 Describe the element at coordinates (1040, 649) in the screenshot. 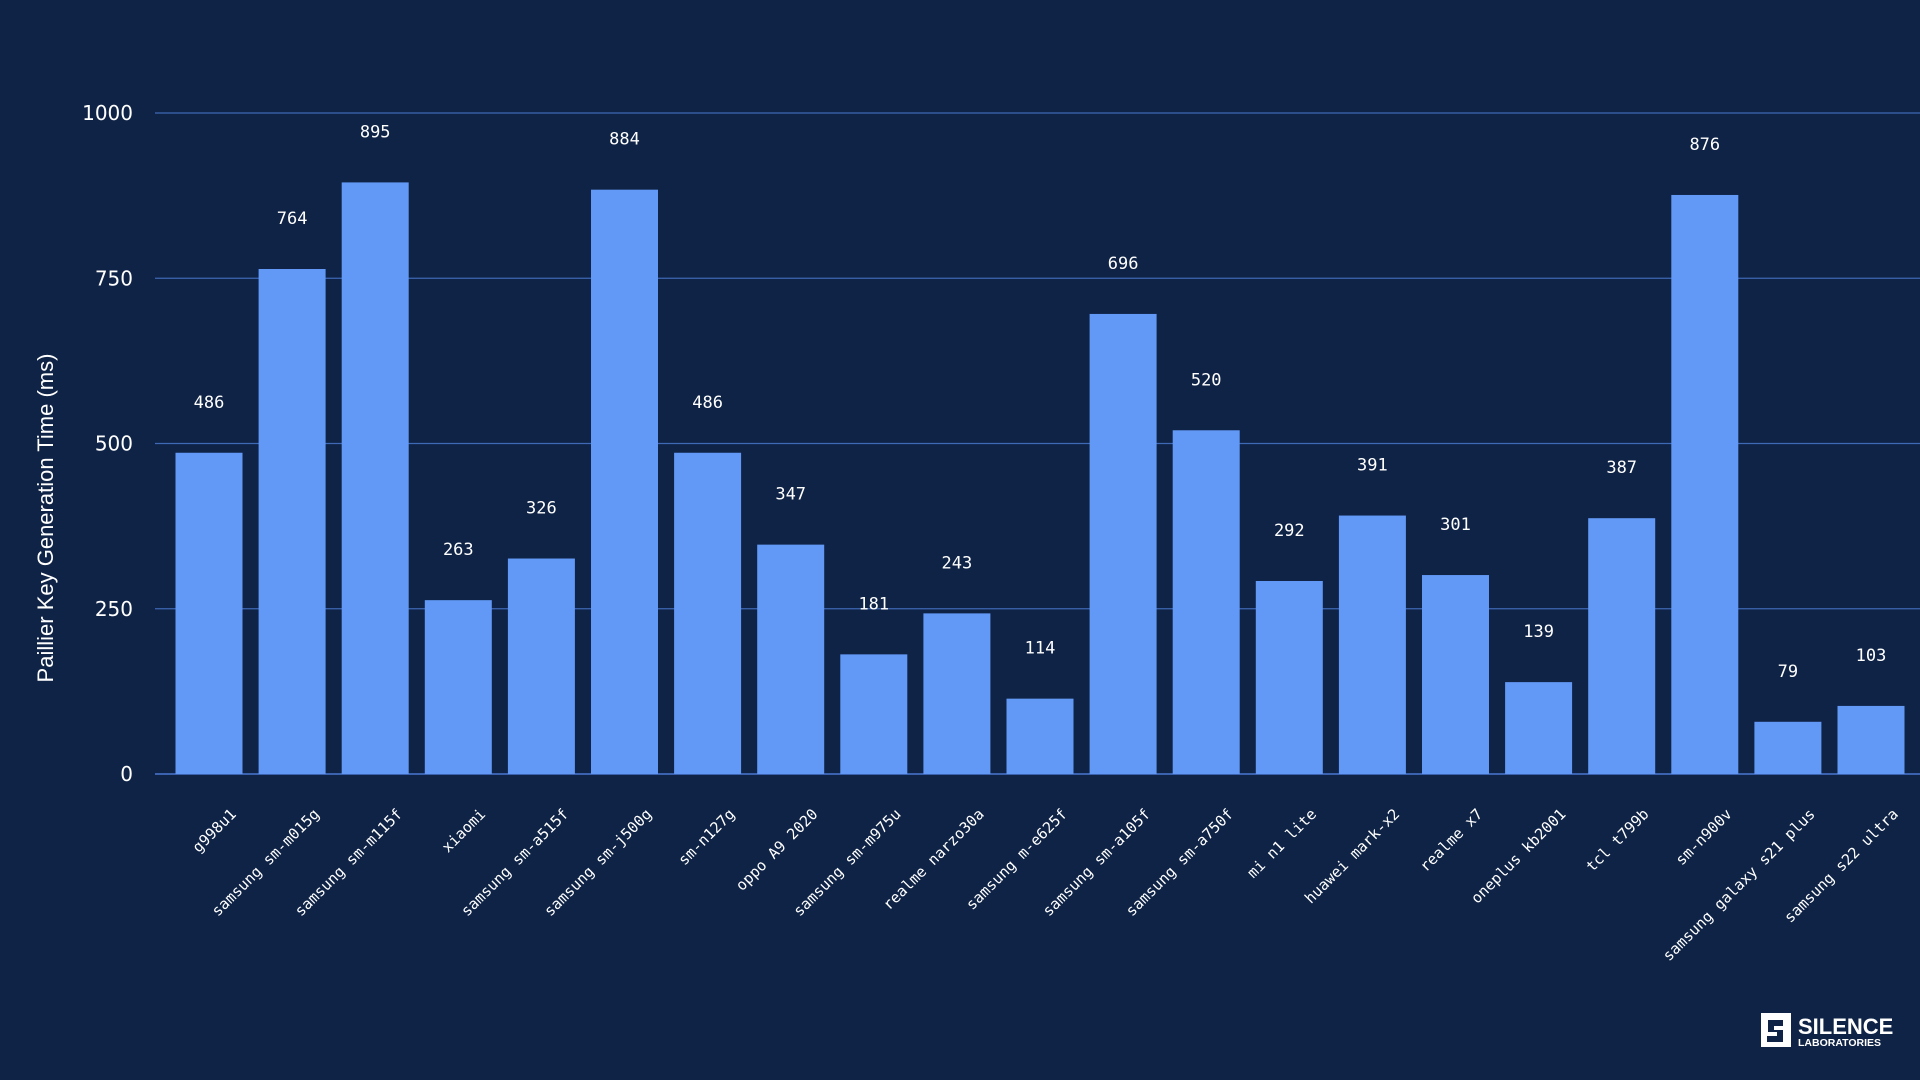

I see `data-label: 114` at that location.